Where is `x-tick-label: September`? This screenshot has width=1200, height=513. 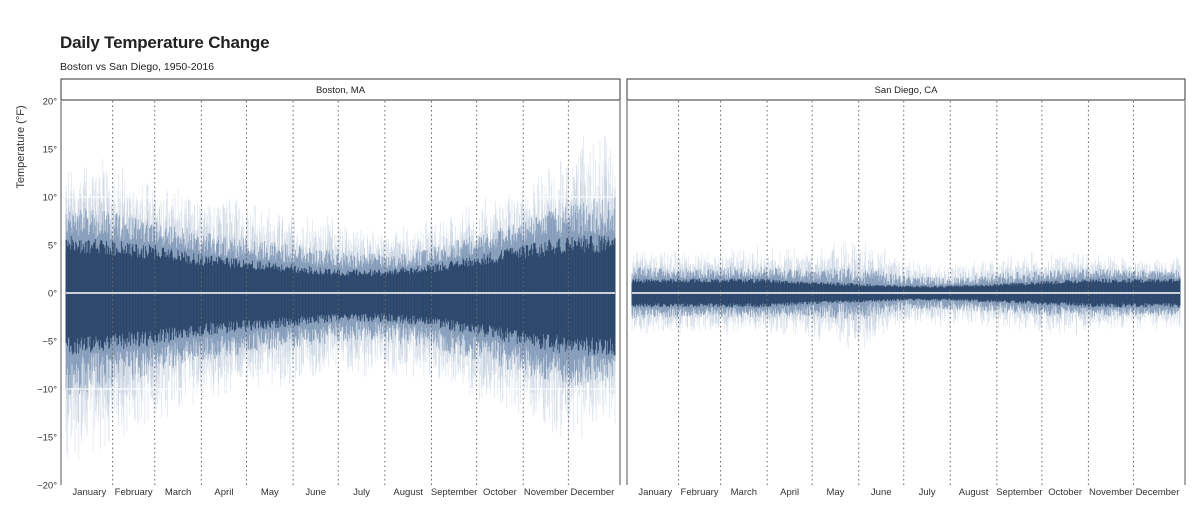
x-tick-label: September is located at coordinates (454, 492).